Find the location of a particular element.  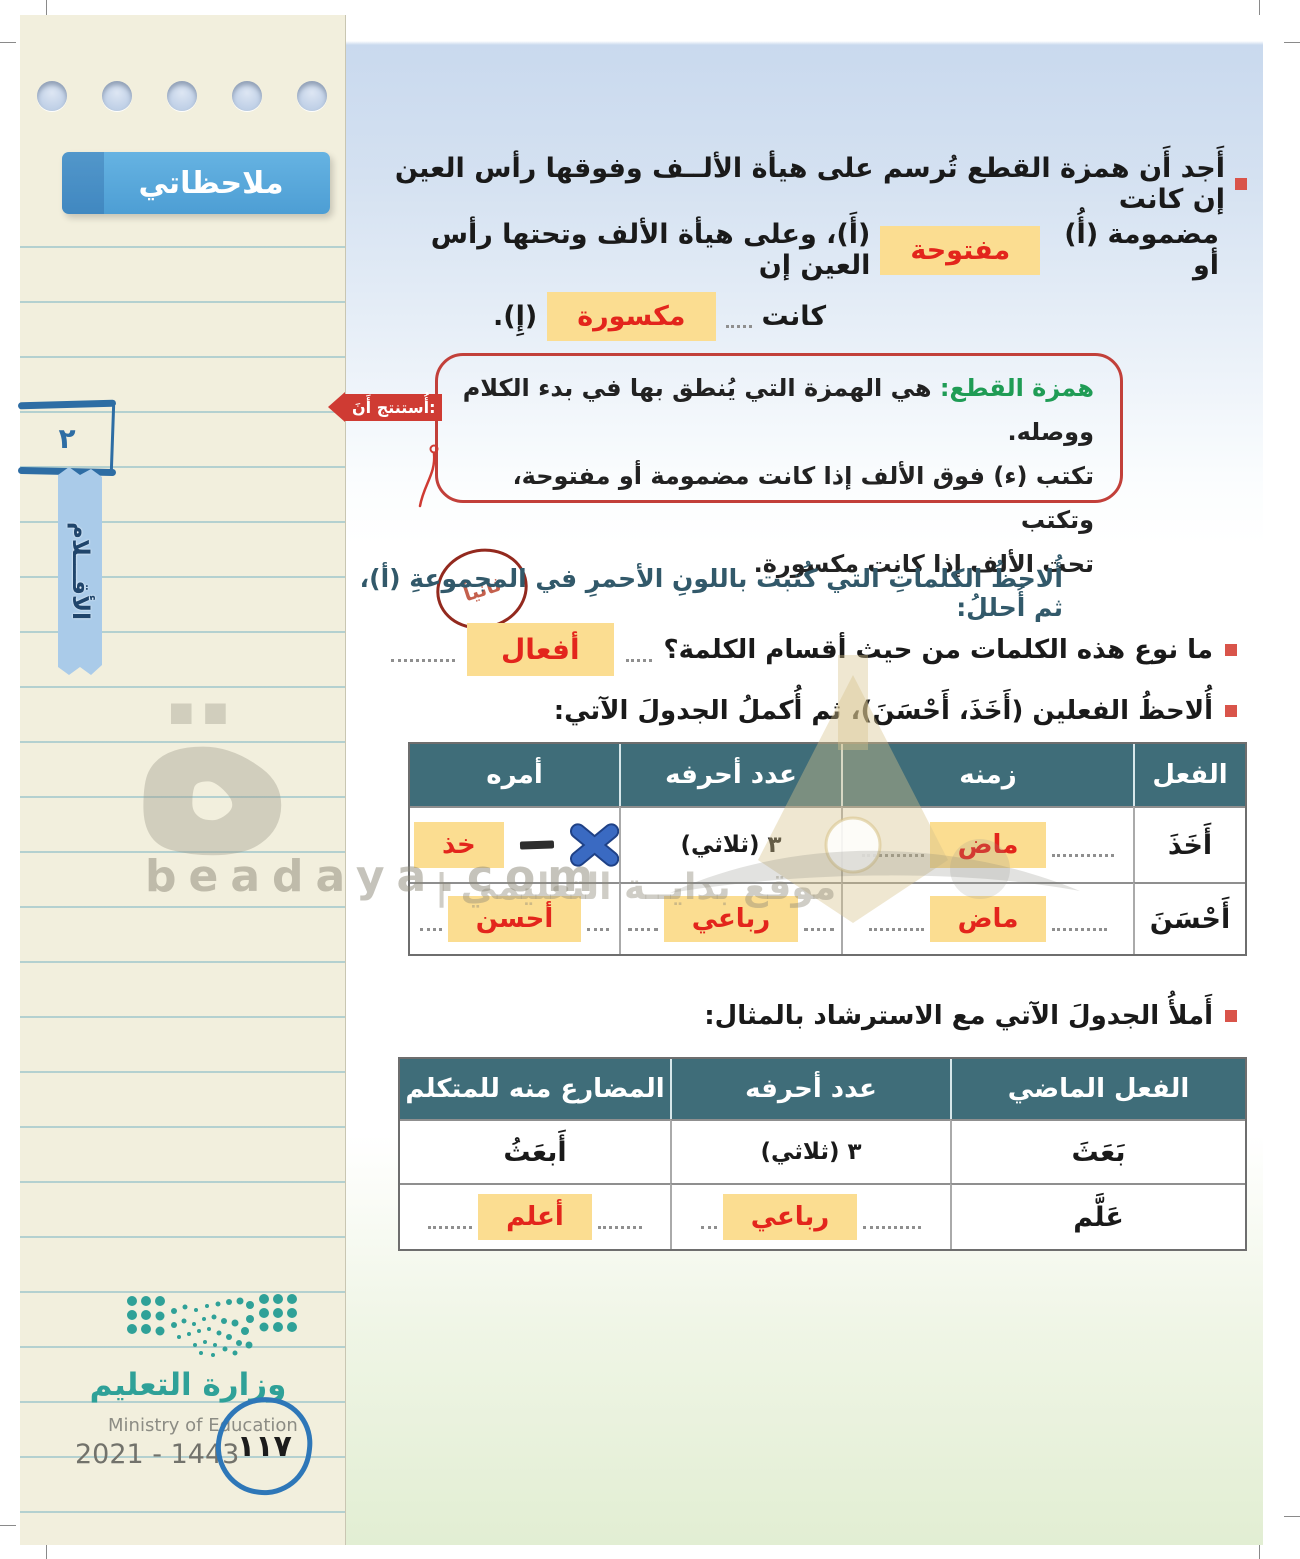

unit-number-box: ٢ is located at coordinates (67, 438).